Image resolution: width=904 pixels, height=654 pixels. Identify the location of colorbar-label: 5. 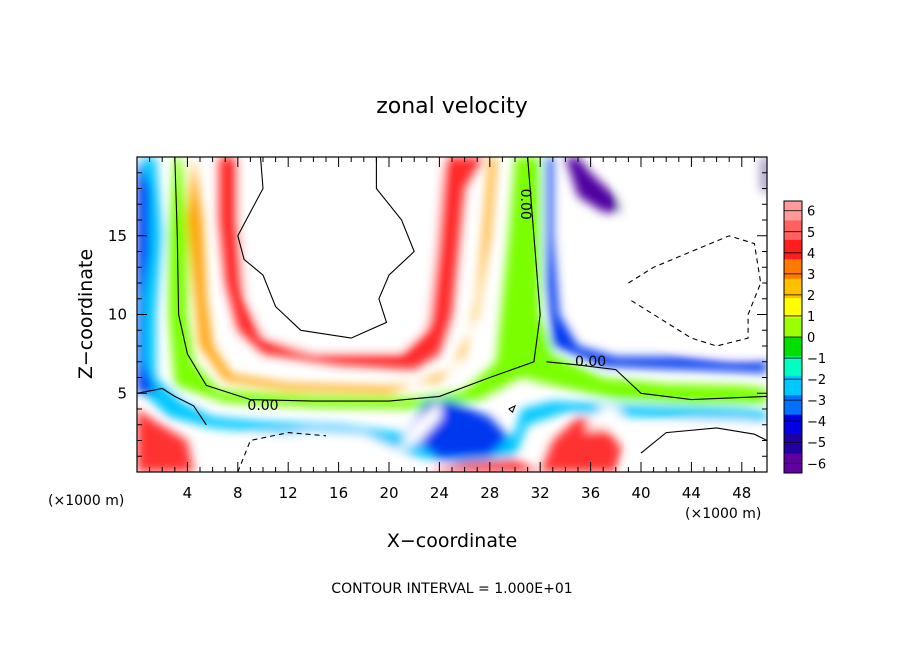
(811, 233).